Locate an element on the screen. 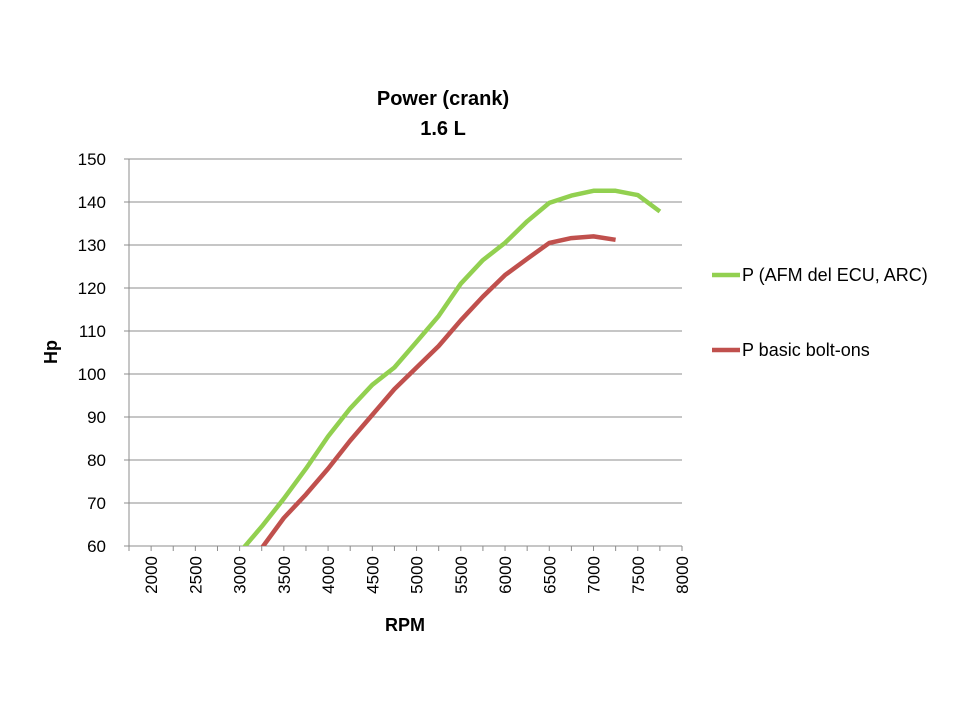 The image size is (960, 720). y-tick-label: 110 is located at coordinates (92, 331).